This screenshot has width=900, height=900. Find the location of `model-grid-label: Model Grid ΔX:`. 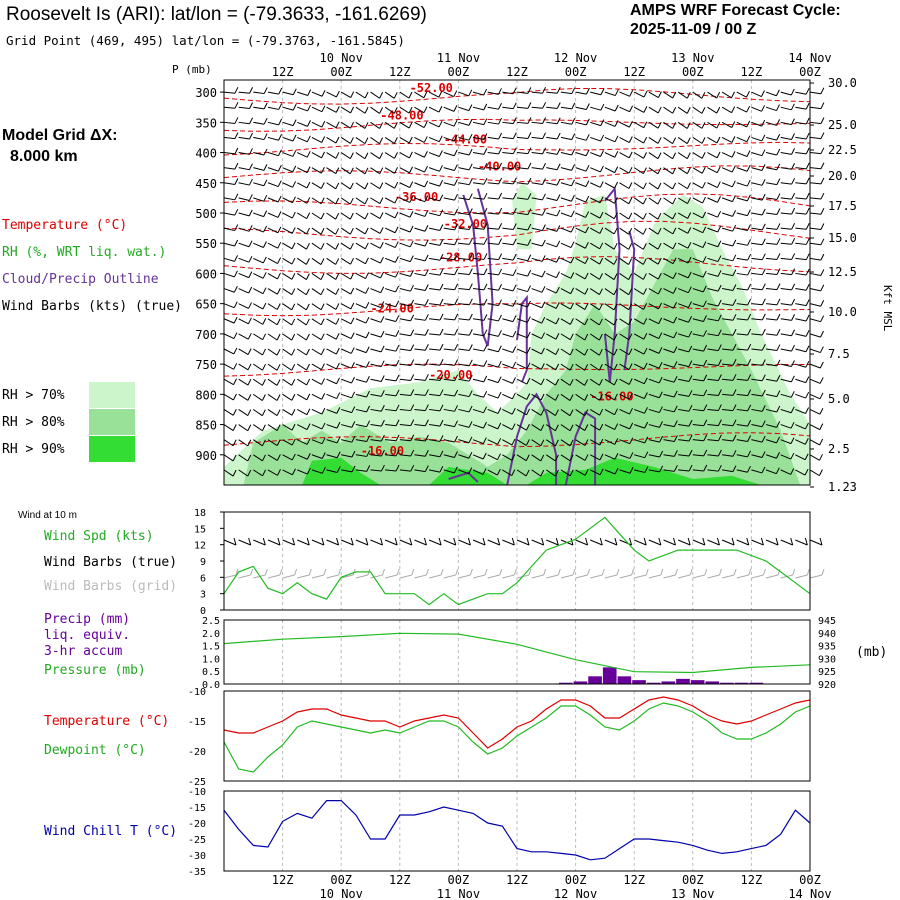

model-grid-label: Model Grid ΔX: is located at coordinates (60, 135).